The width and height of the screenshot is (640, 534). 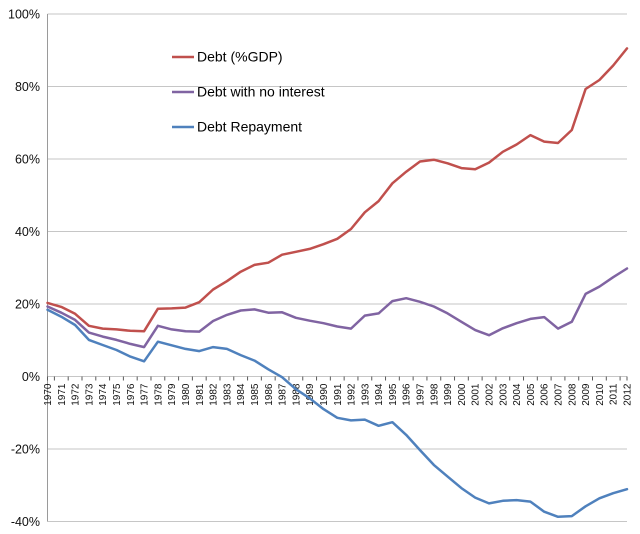 I want to click on legend-label-debt-gdp: Debt (%GDP), so click(x=240, y=57).